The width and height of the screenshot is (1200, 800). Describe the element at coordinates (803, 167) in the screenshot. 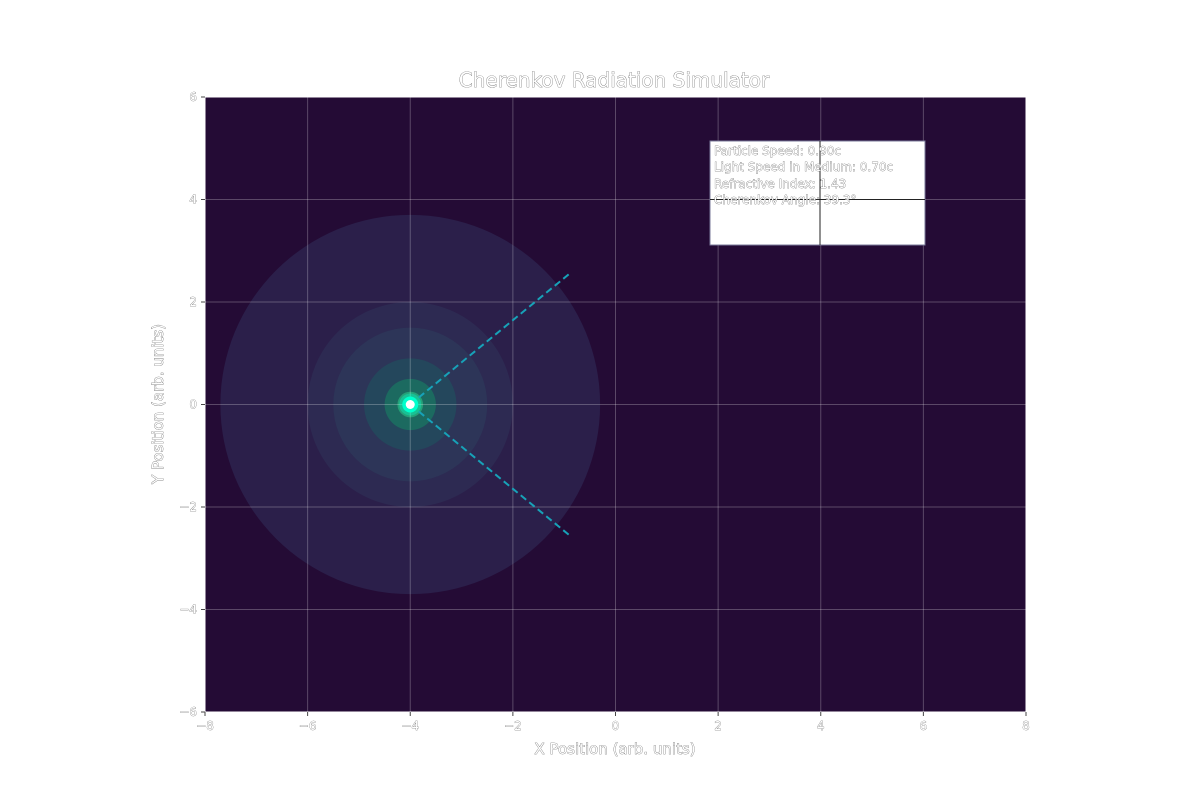

I see `info-line-light-speed: Light Speed in Medium: 0.70c` at that location.